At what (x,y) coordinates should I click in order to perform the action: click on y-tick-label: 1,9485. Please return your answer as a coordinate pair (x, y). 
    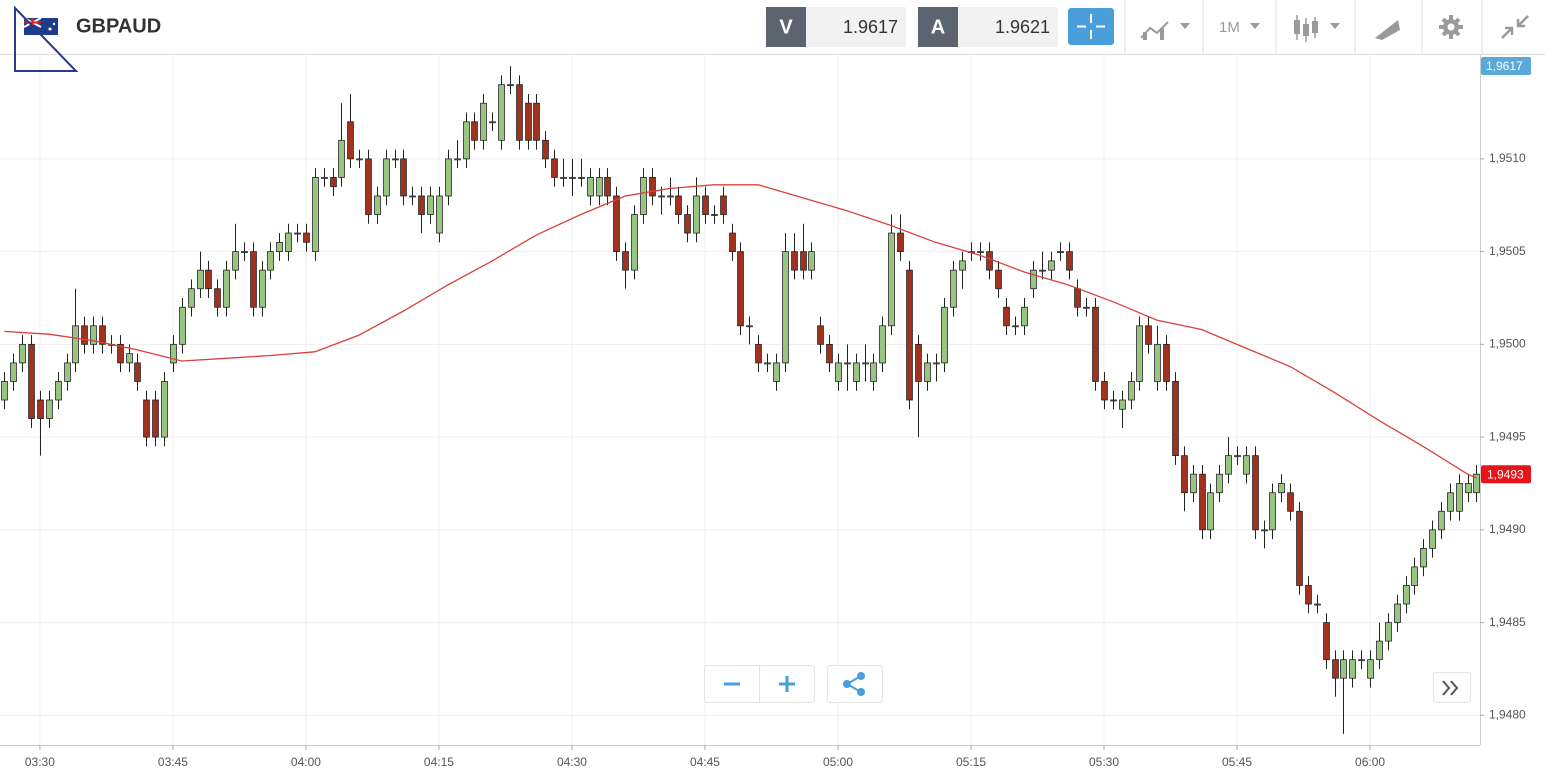
    Looking at the image, I should click on (1507, 622).